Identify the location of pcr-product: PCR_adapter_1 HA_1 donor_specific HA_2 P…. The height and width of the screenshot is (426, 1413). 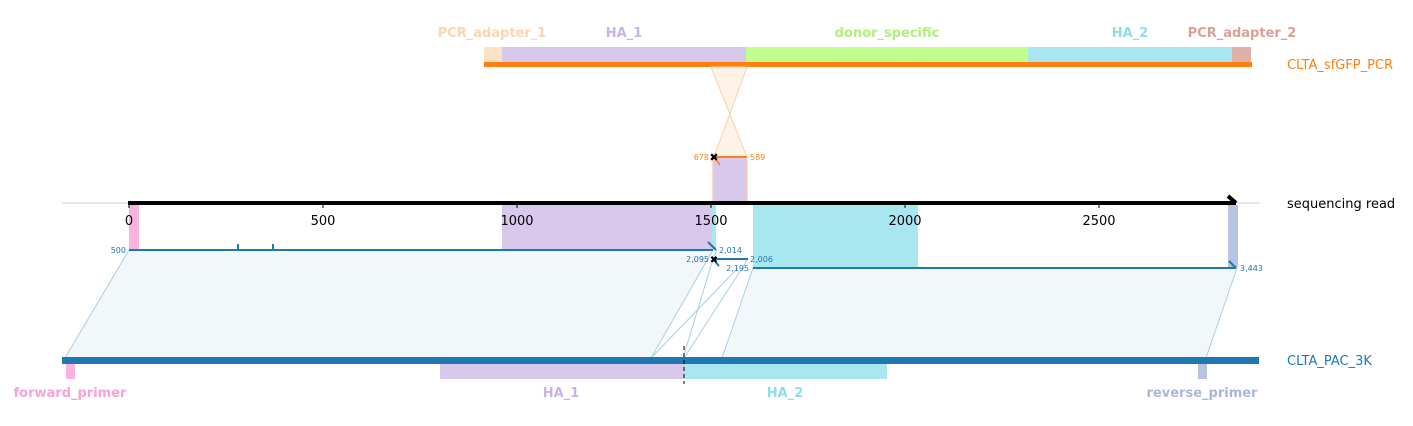
(915, 49).